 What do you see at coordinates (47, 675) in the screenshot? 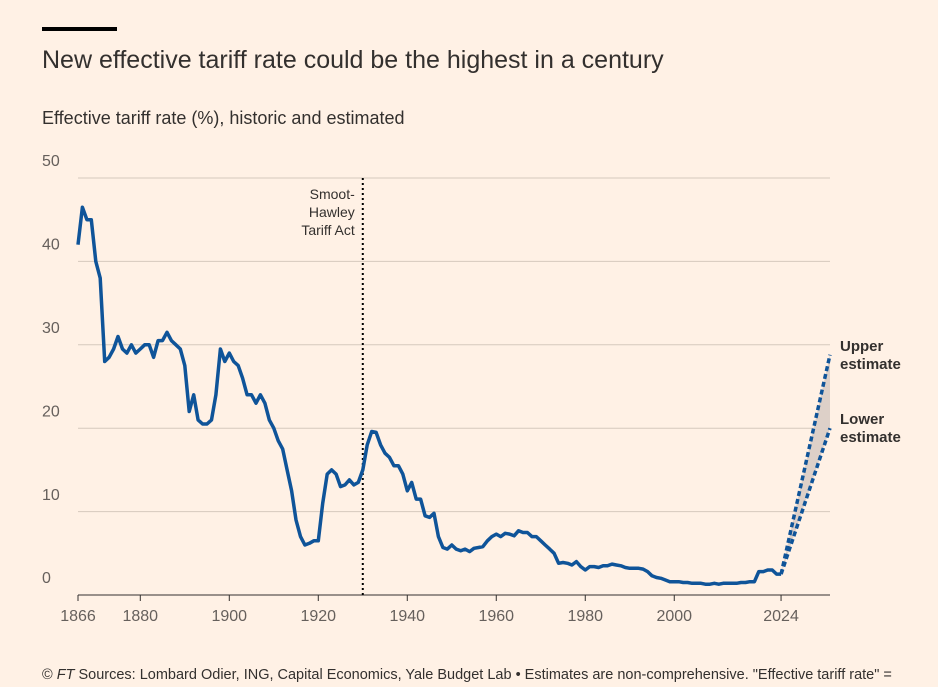
I see `copyright: ©` at bounding box center [47, 675].